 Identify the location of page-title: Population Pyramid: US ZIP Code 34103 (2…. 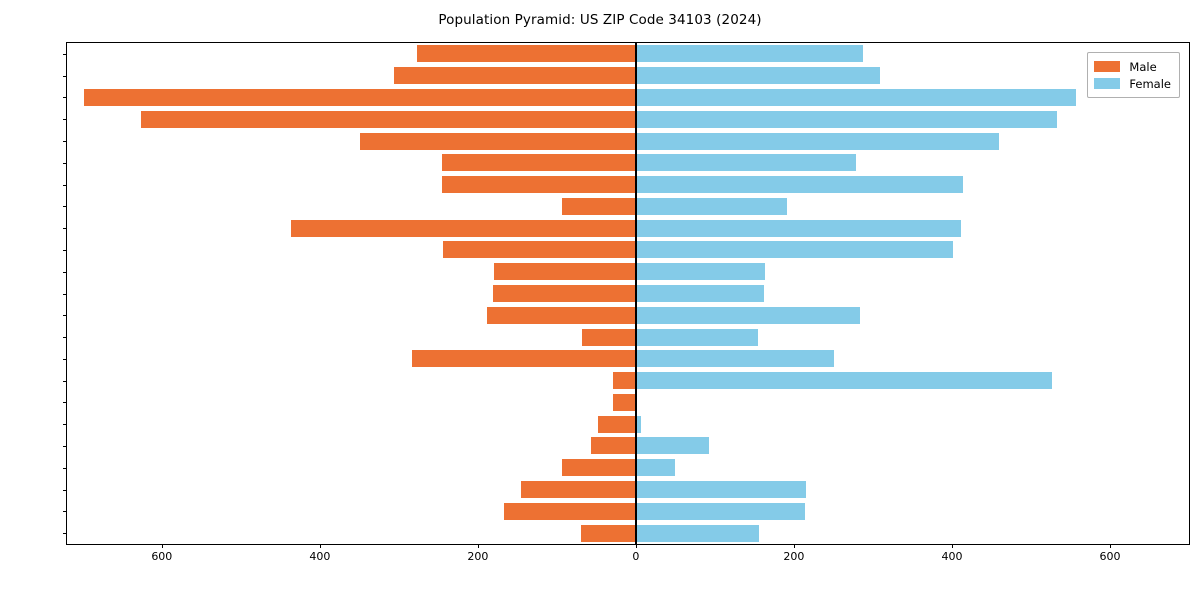
(600, 20).